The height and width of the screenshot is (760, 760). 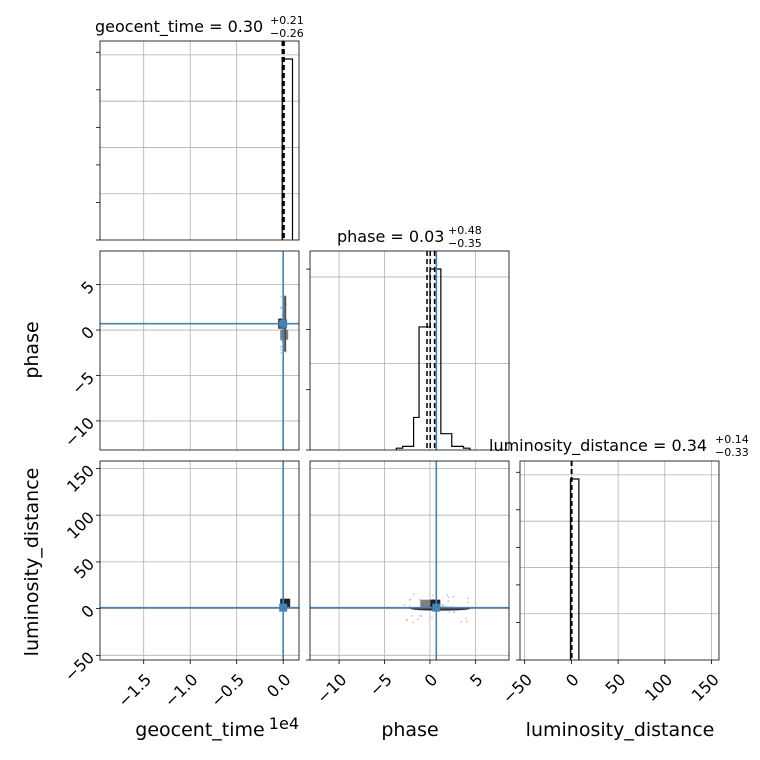 What do you see at coordinates (620, 730) in the screenshot?
I see `x-axis-label-luminosity-distance: luminosity_distance` at bounding box center [620, 730].